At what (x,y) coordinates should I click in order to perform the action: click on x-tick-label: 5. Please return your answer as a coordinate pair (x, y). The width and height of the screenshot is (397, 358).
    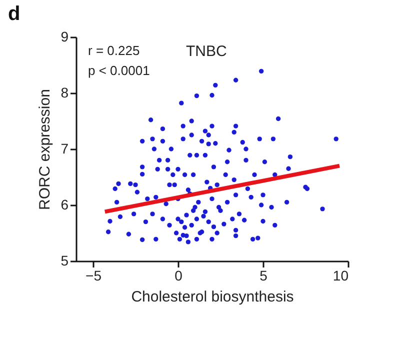
    Looking at the image, I should click on (264, 276).